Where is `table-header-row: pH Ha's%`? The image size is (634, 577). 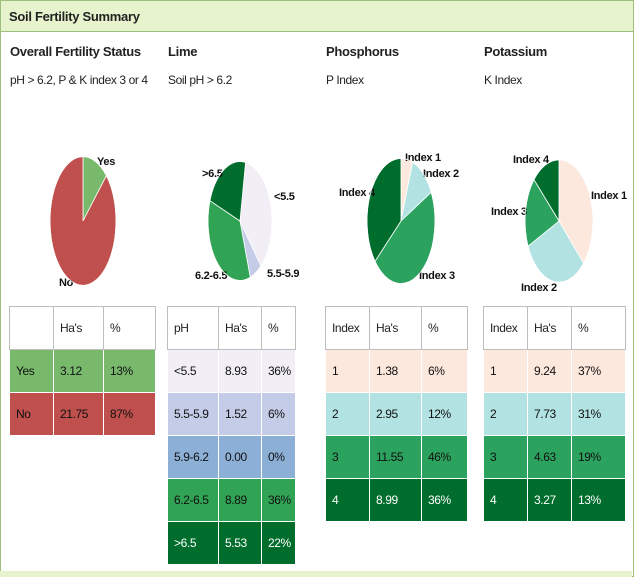 table-header-row: pH Ha's% is located at coordinates (231, 328).